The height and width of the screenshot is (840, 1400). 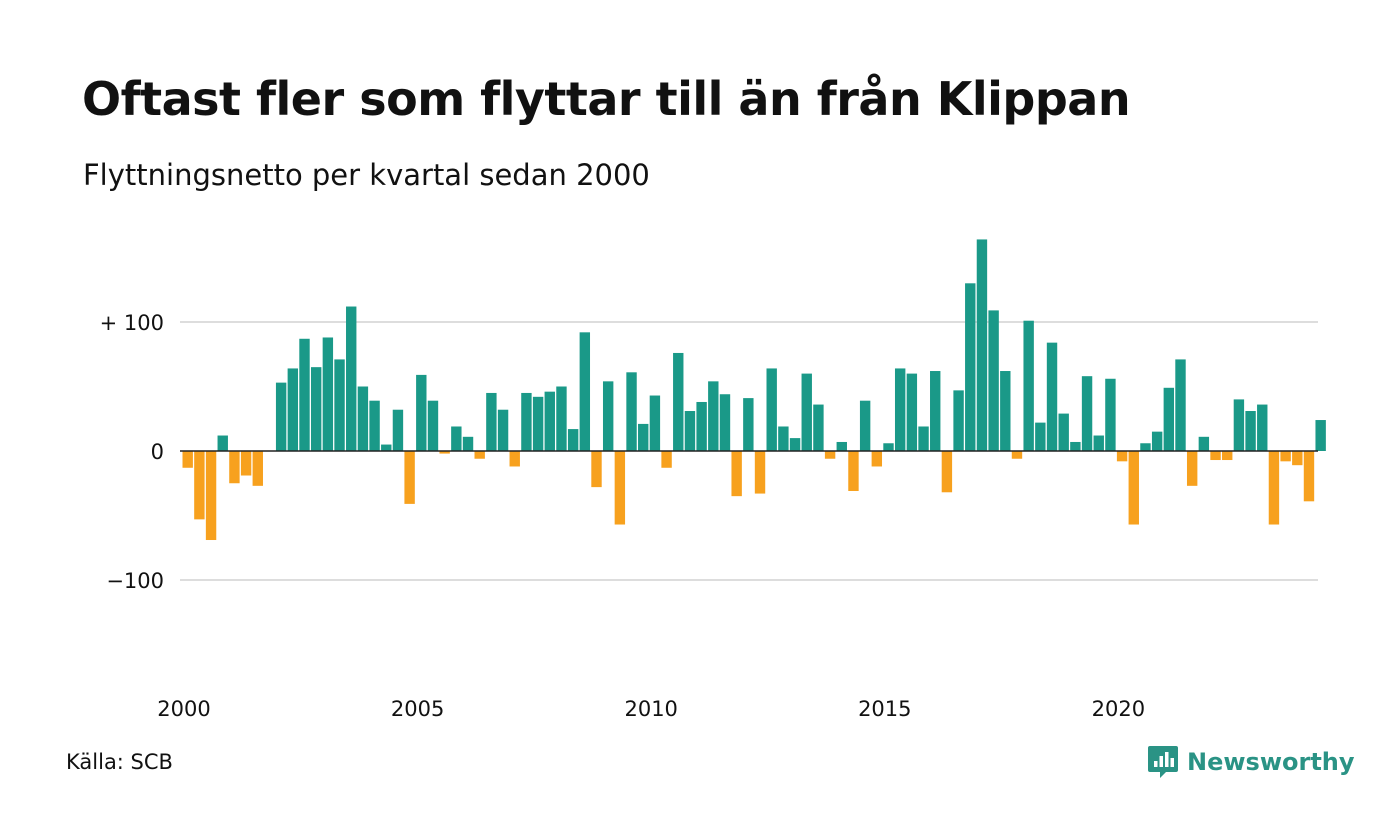 What do you see at coordinates (366, 175) in the screenshot?
I see `chart-subtitle: Flyttningsnetto per kvartal sedan 2000` at bounding box center [366, 175].